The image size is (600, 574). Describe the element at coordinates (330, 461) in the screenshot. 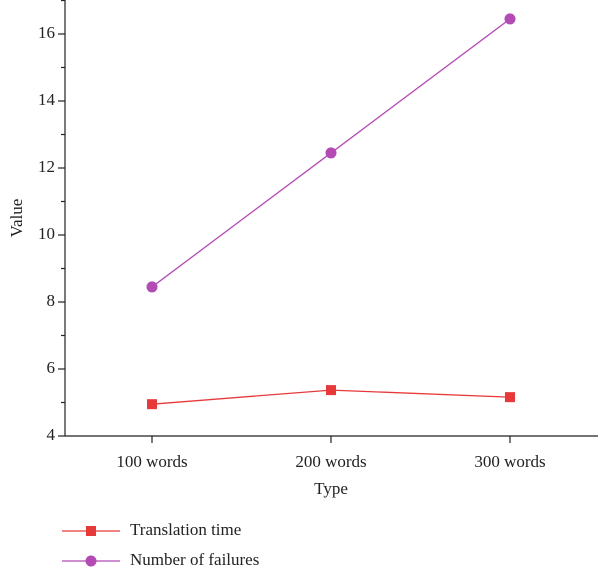

I see `x-tick-label: 200 words` at that location.